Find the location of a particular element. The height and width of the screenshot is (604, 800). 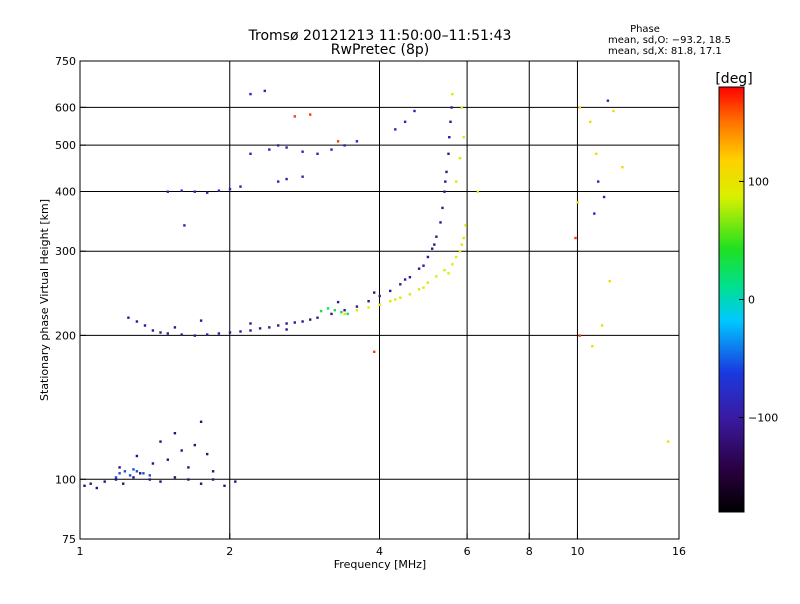

colorbar-tick-label: 0 is located at coordinates (751, 300).